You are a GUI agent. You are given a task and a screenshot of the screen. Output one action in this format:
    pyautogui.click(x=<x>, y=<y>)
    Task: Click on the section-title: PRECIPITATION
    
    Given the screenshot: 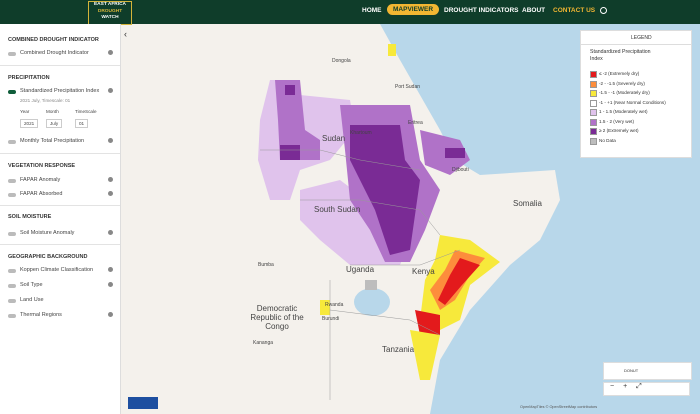 What is the action you would take?
    pyautogui.click(x=29, y=78)
    